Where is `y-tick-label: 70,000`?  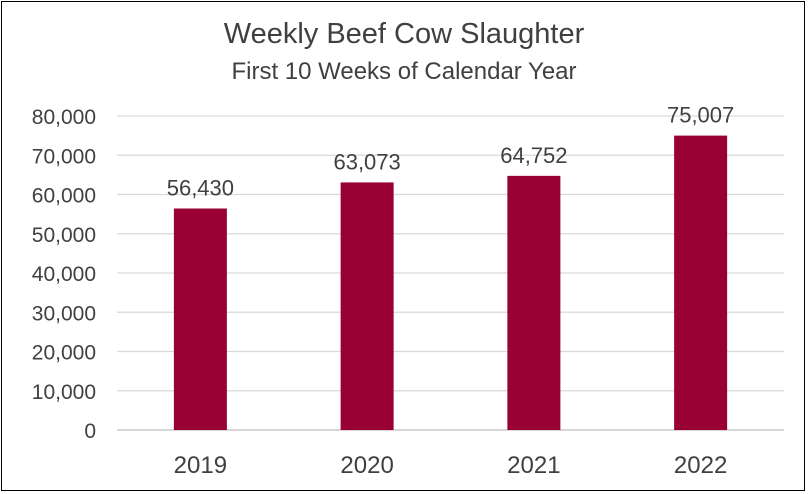
y-tick-label: 70,000 is located at coordinates (64, 156).